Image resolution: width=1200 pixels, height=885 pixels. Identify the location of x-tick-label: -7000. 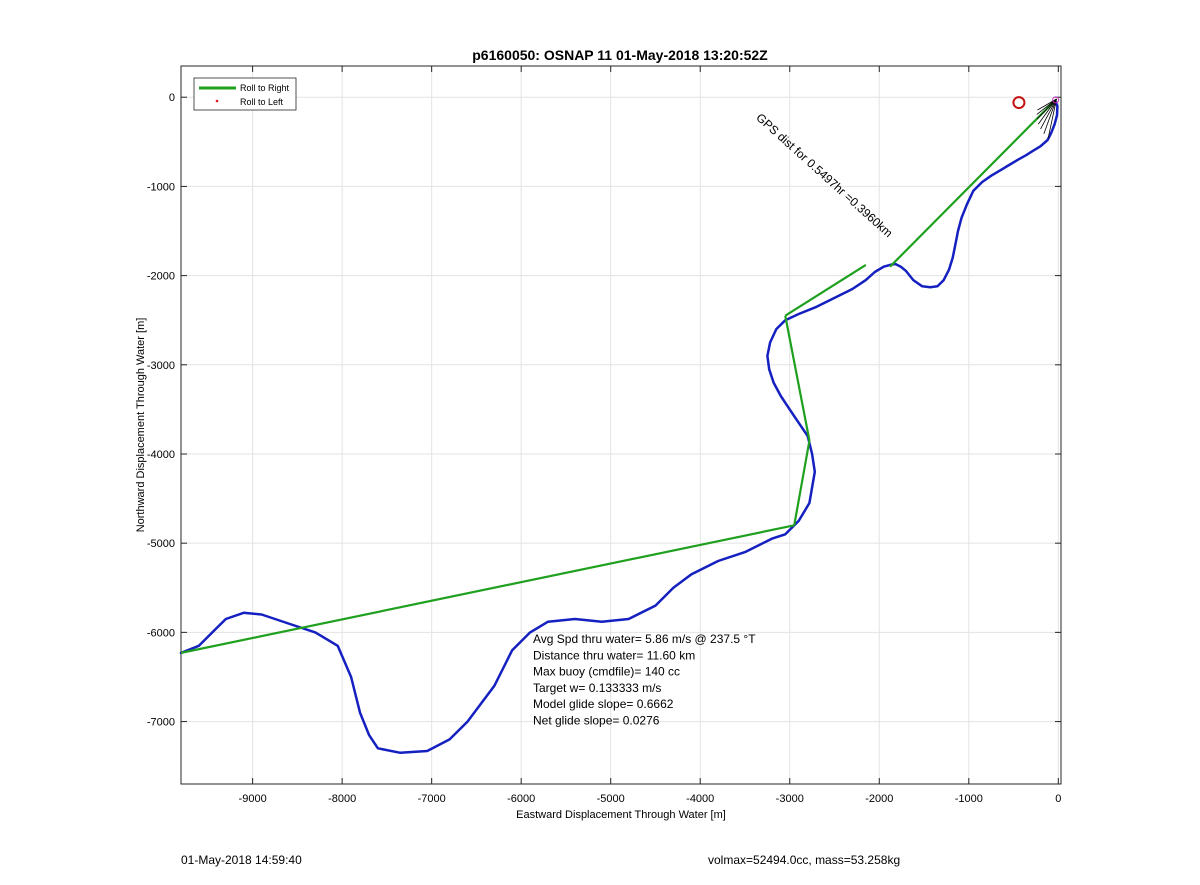
(432, 799).